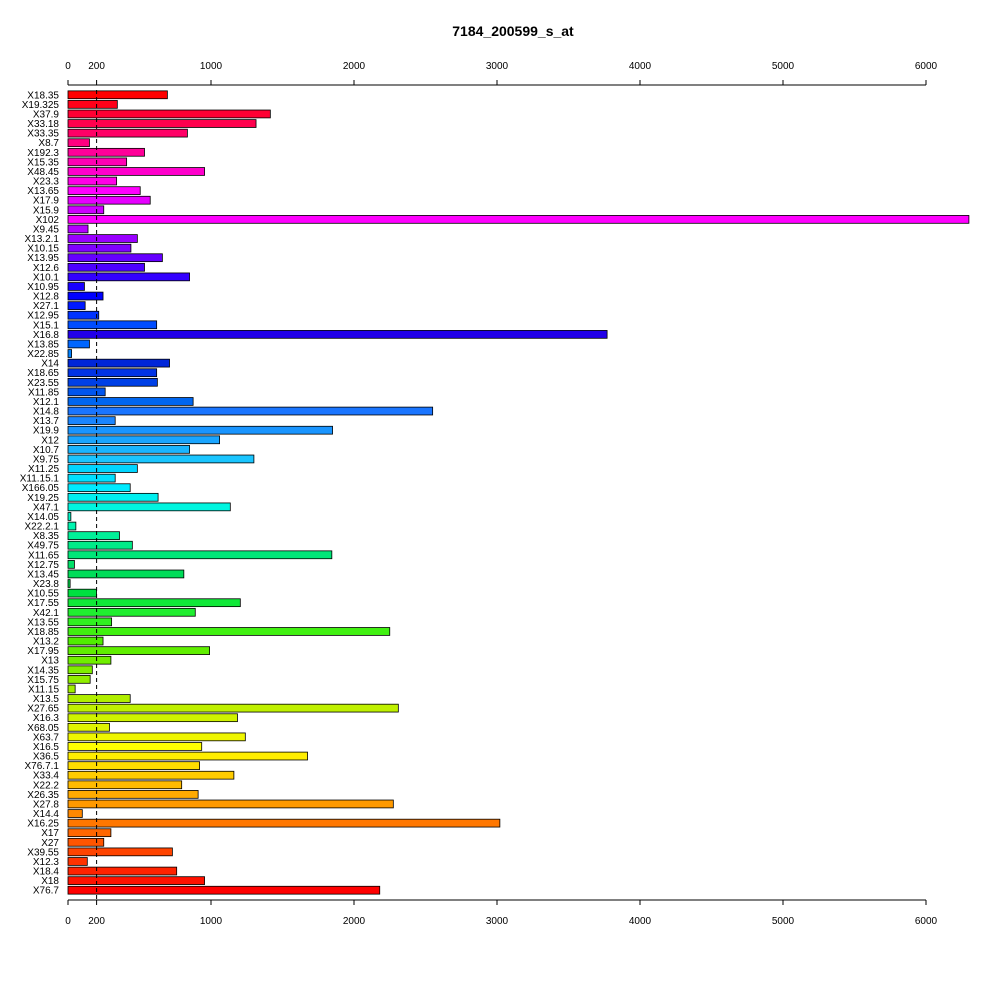 Image resolution: width=1000 pixels, height=1000 pixels. I want to click on category-label: X11.15.1, so click(40, 479).